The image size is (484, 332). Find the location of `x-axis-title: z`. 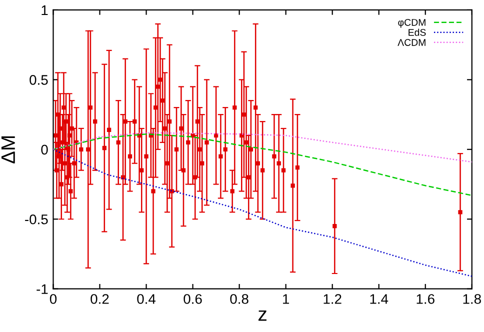

x-axis-title: z is located at coordinates (262, 315).